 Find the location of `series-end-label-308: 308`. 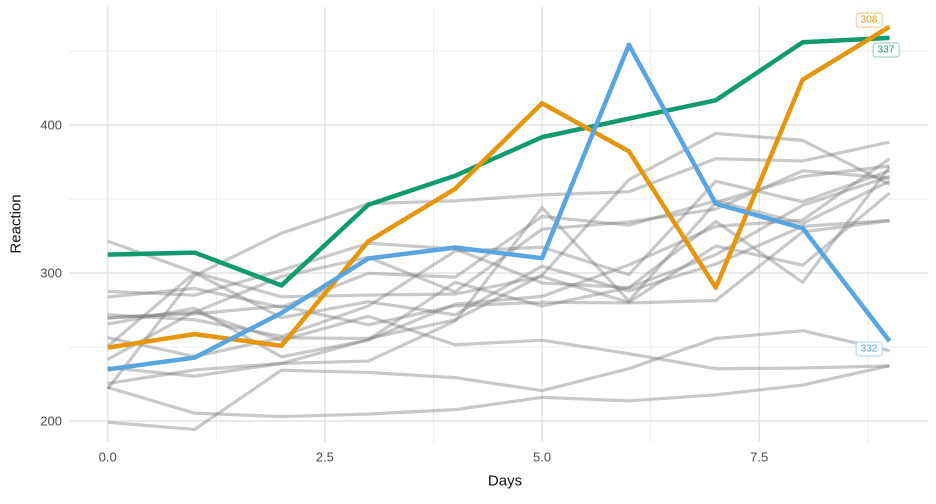

series-end-label-308: 308 is located at coordinates (869, 20).